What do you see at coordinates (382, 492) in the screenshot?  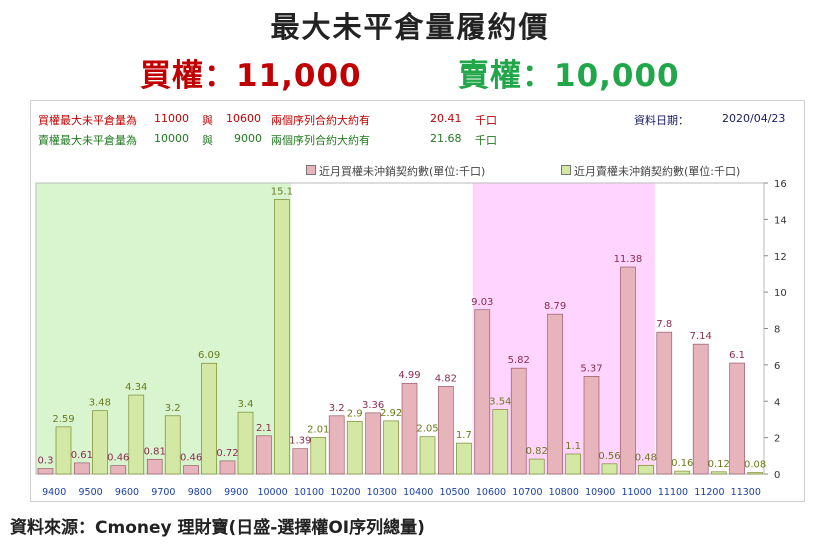 I see `x-tick-label: 10300` at bounding box center [382, 492].